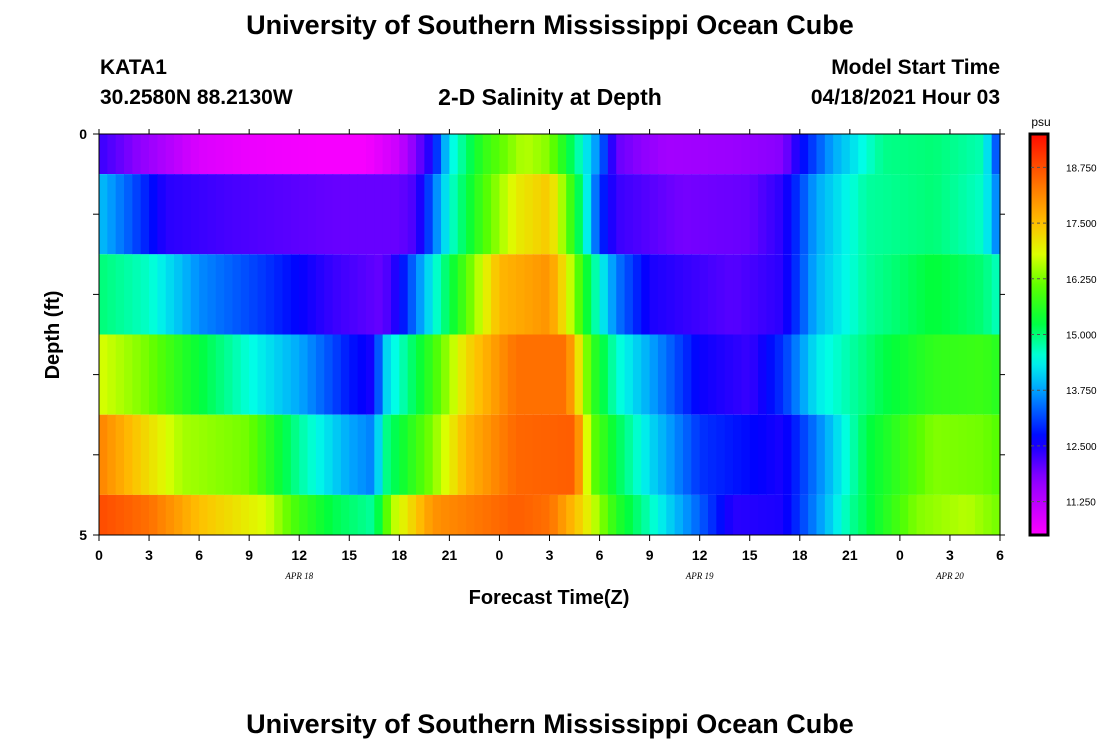 The image size is (1100, 750). Describe the element at coordinates (149, 555) in the screenshot. I see `x-tick-label: 3` at that location.